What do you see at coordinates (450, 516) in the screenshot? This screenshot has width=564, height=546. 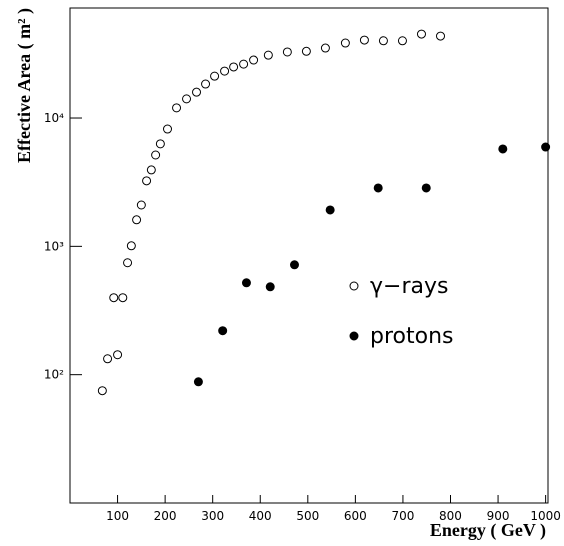 I see `x-tick-label: 800` at bounding box center [450, 516].